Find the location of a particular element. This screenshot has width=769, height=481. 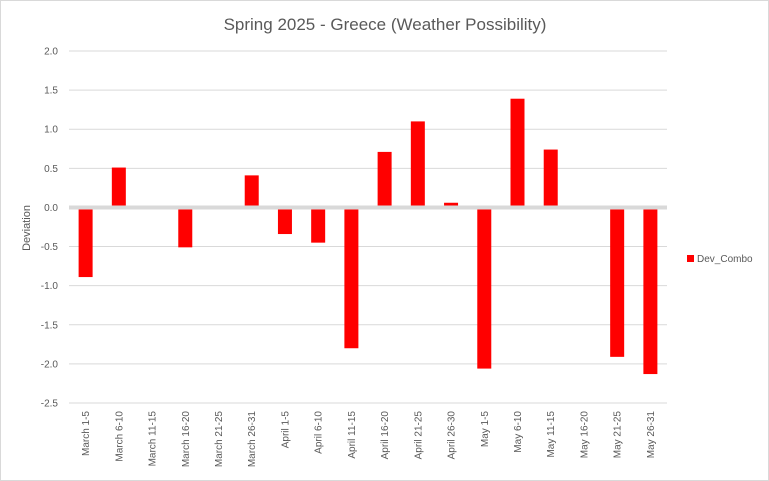

y-tick-label: -0.5 is located at coordinates (50, 247).